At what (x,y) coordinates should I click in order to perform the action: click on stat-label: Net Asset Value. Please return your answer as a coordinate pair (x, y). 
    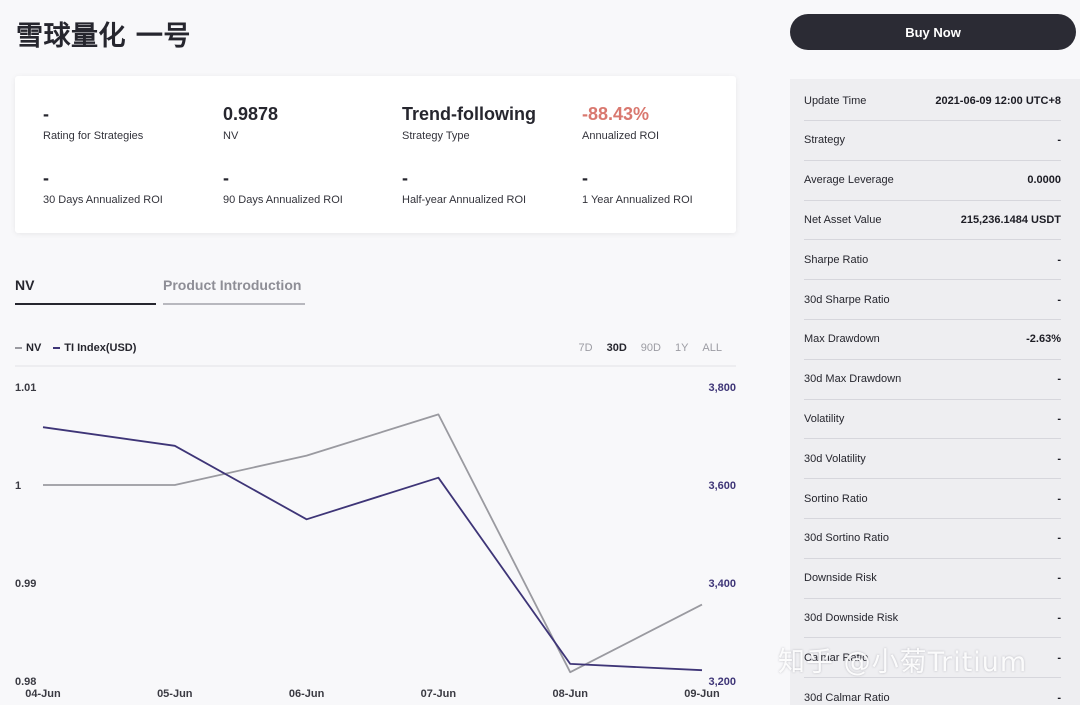
    Looking at the image, I should click on (843, 219).